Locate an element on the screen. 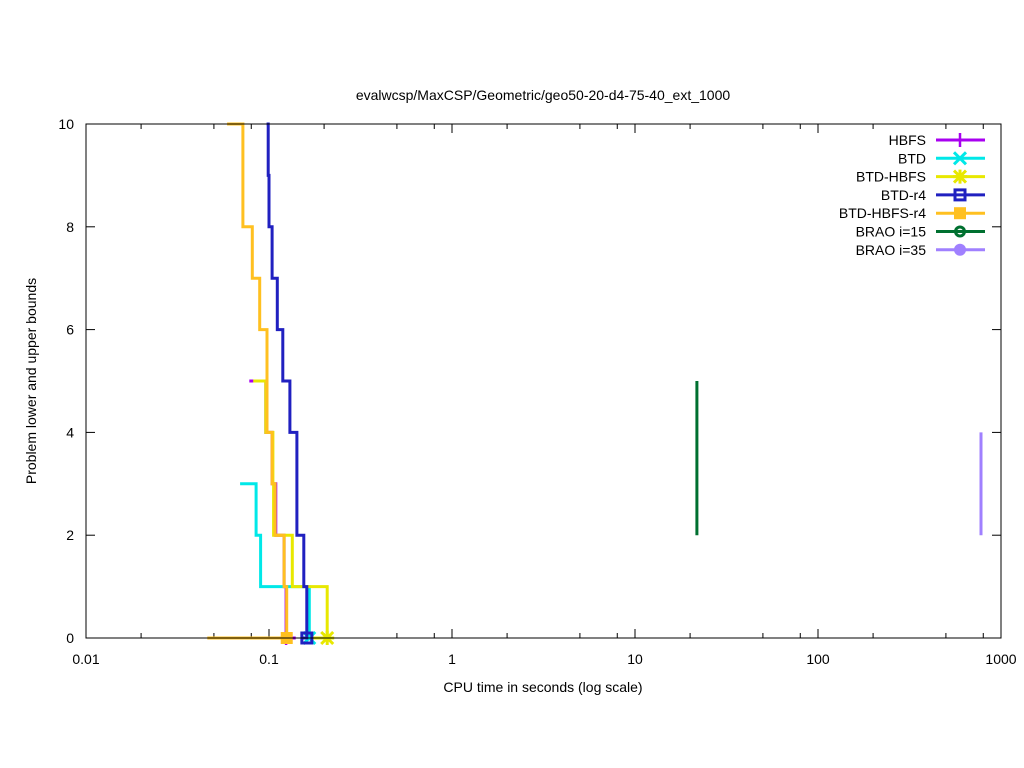 This screenshot has height=768, width=1024. legend-label: BRAO i=15 is located at coordinates (891, 232).